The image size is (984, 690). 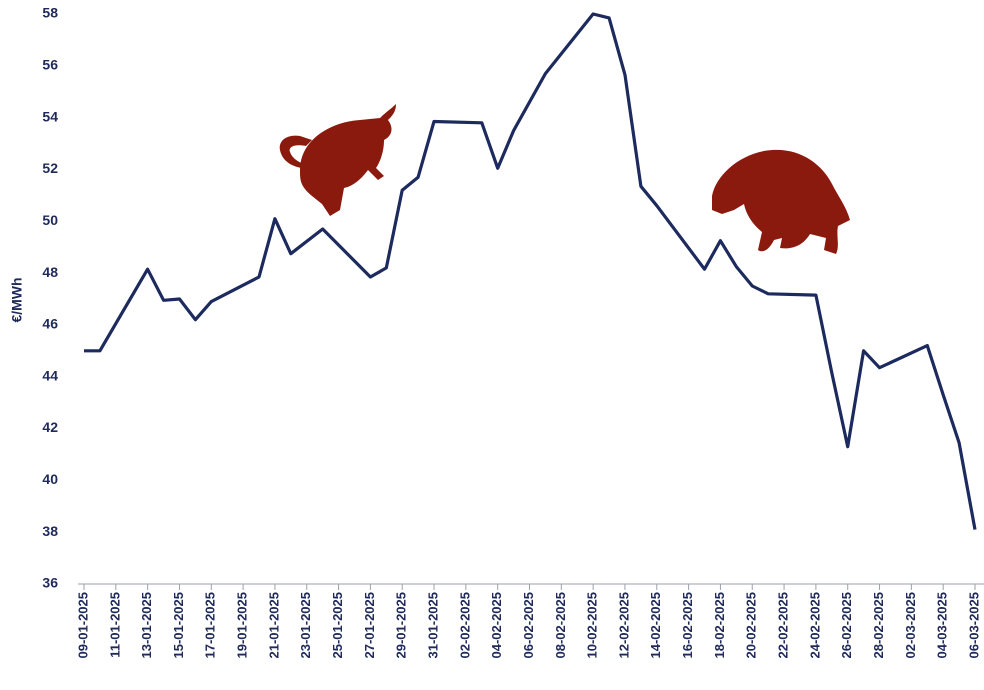 What do you see at coordinates (242, 625) in the screenshot?
I see `x-tick-label: 19-01-2025` at bounding box center [242, 625].